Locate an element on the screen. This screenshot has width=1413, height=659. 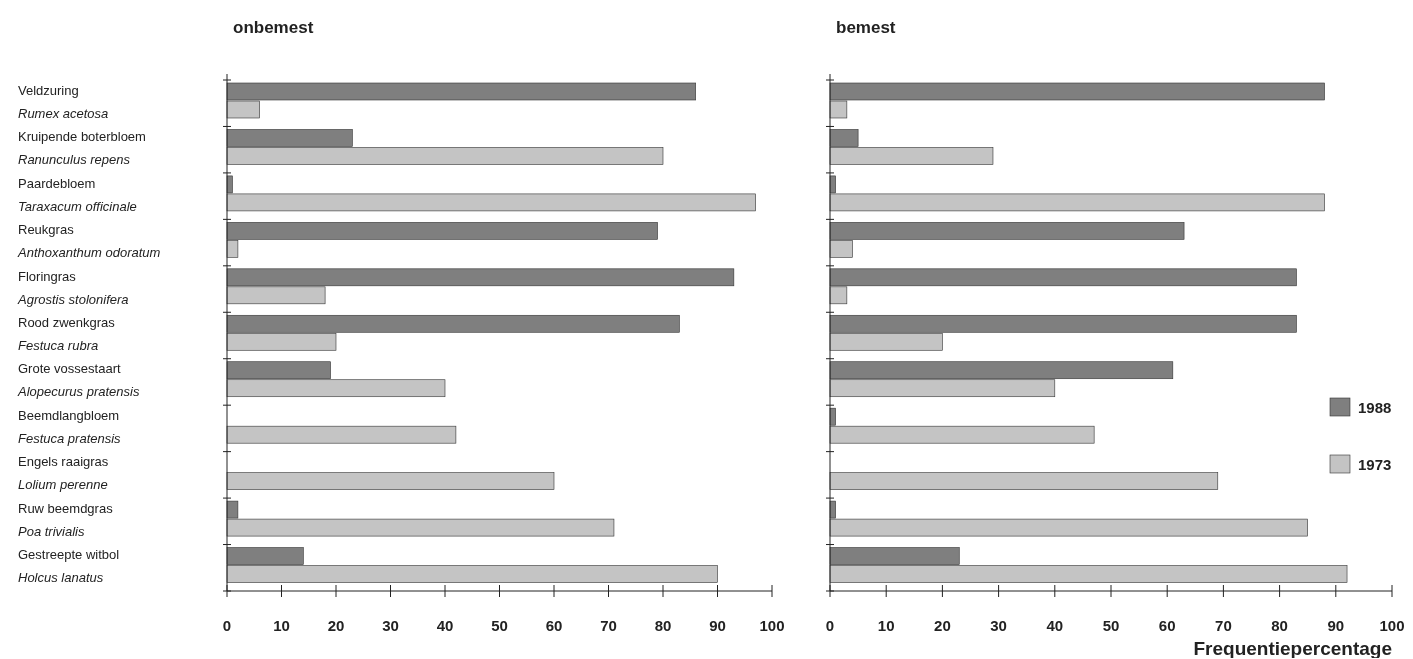
y-tick-label: Floringras Agrostis stolonifera is located at coordinates (73, 287).